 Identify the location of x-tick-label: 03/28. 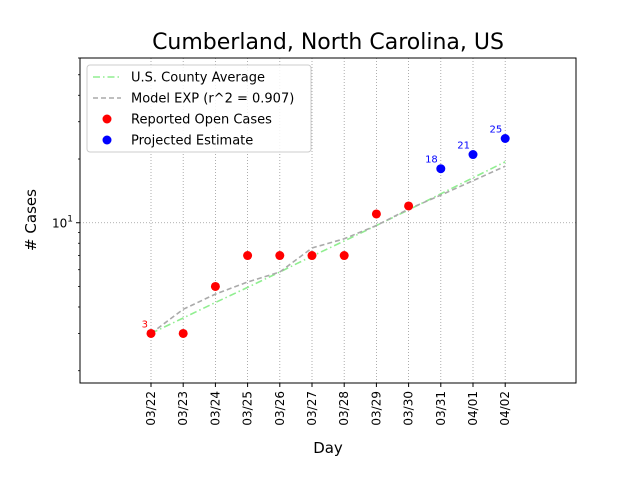
(344, 408).